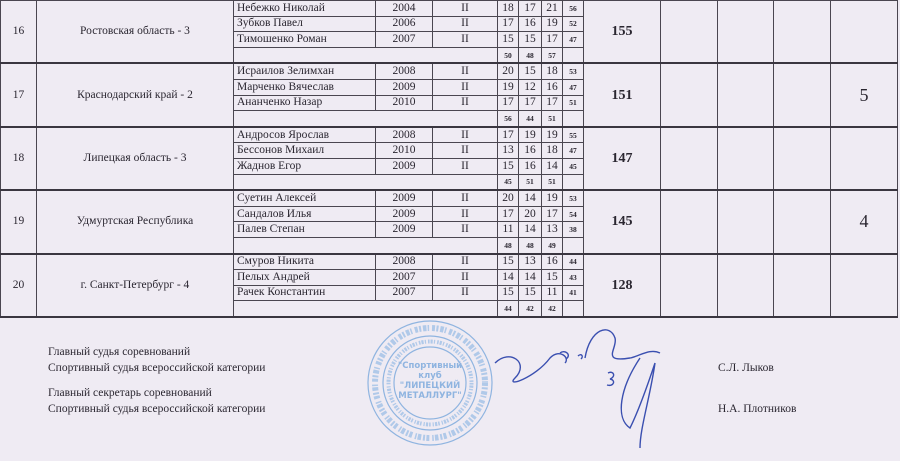 This screenshot has height=461, width=900. Describe the element at coordinates (304, 214) in the screenshot. I see `athlete-name: Сандалов Илья` at that location.